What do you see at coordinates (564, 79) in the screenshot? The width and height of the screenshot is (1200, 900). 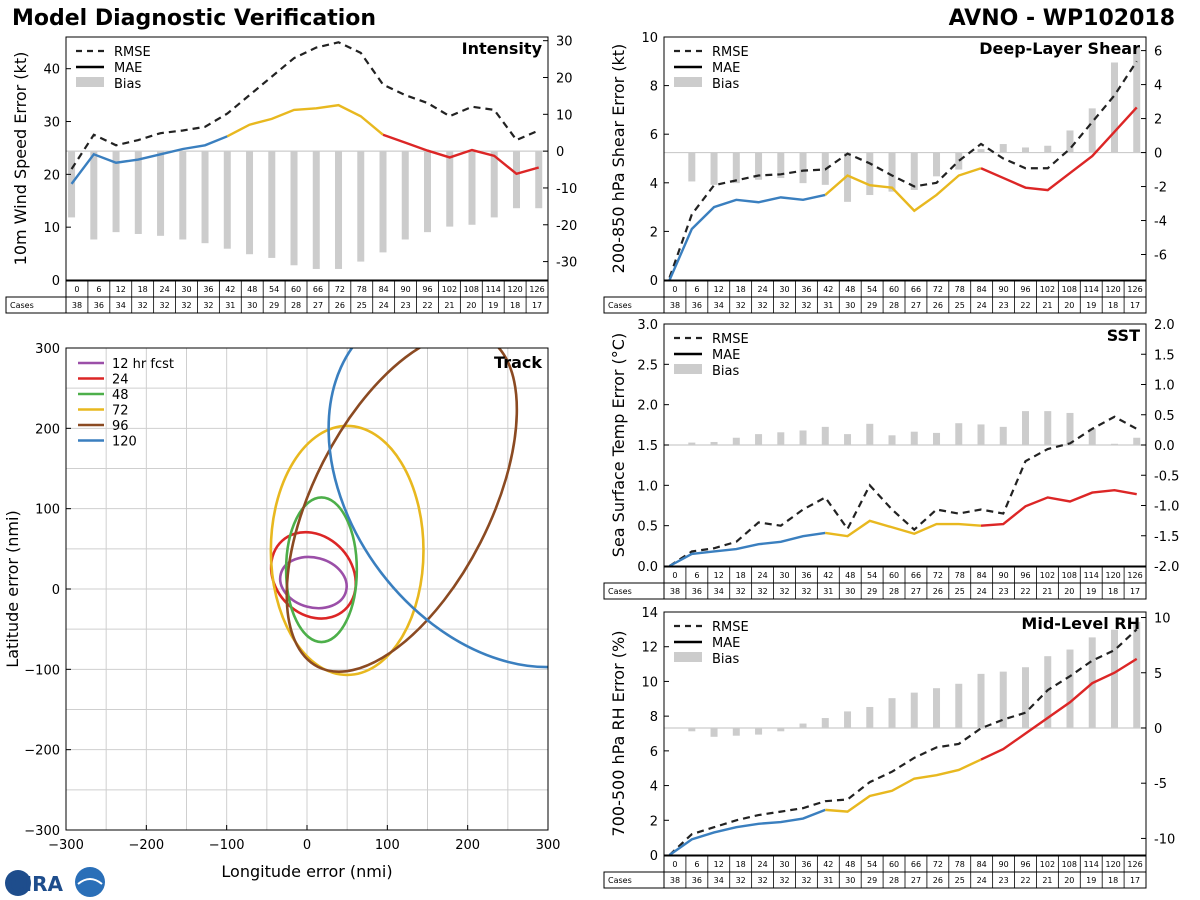 I see `y2-tick-label: 20` at bounding box center [564, 79].